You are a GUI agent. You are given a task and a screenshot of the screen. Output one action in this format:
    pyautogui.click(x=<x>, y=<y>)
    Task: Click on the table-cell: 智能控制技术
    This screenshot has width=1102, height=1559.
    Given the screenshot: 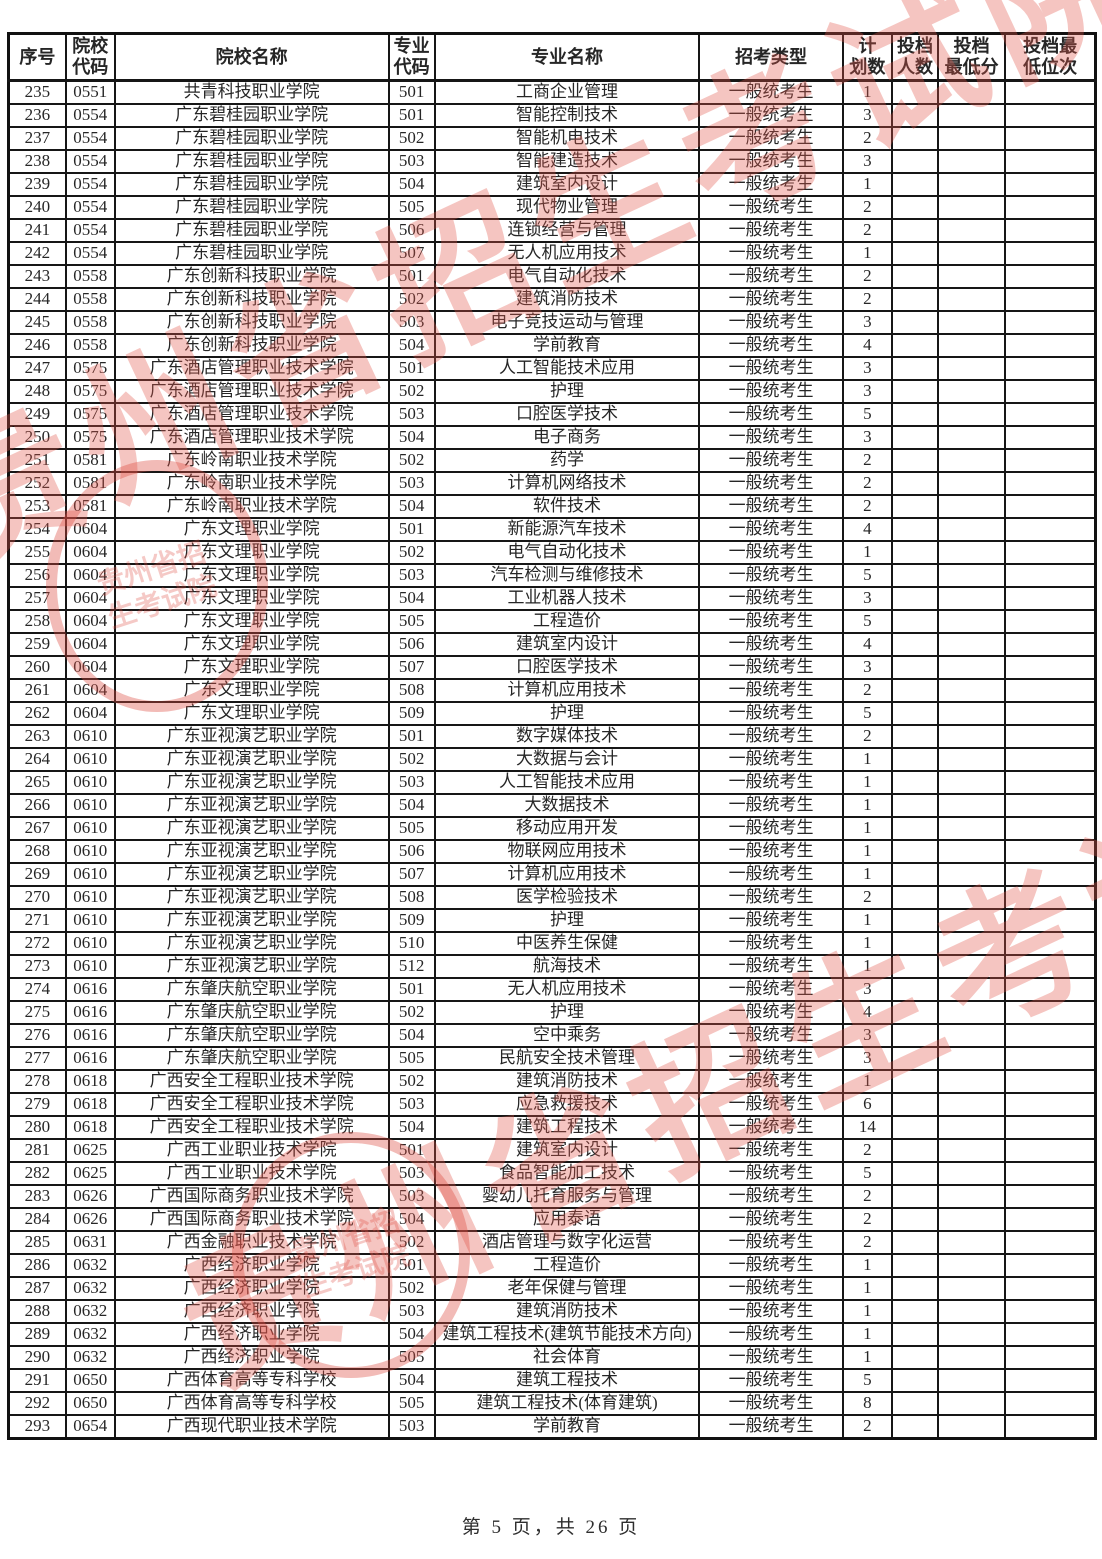 What is the action you would take?
    pyautogui.click(x=567, y=115)
    